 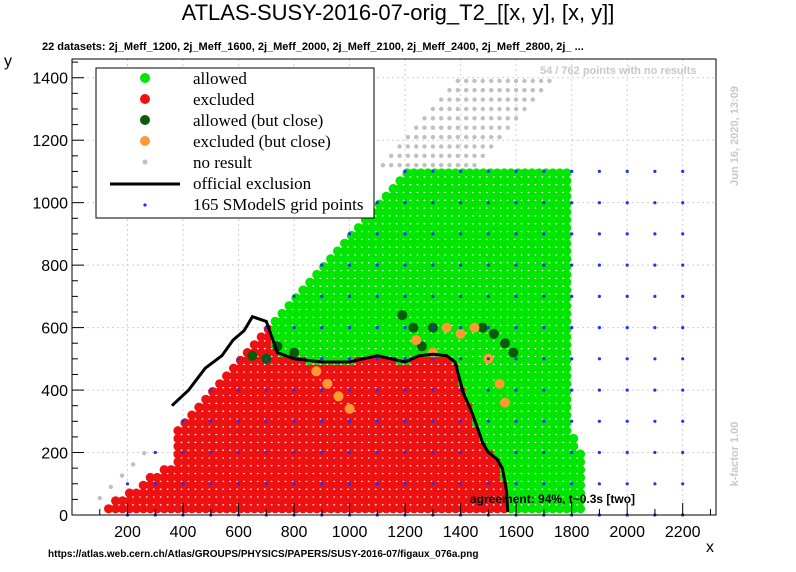 What do you see at coordinates (710, 547) in the screenshot?
I see `x-axis-label: x` at bounding box center [710, 547].